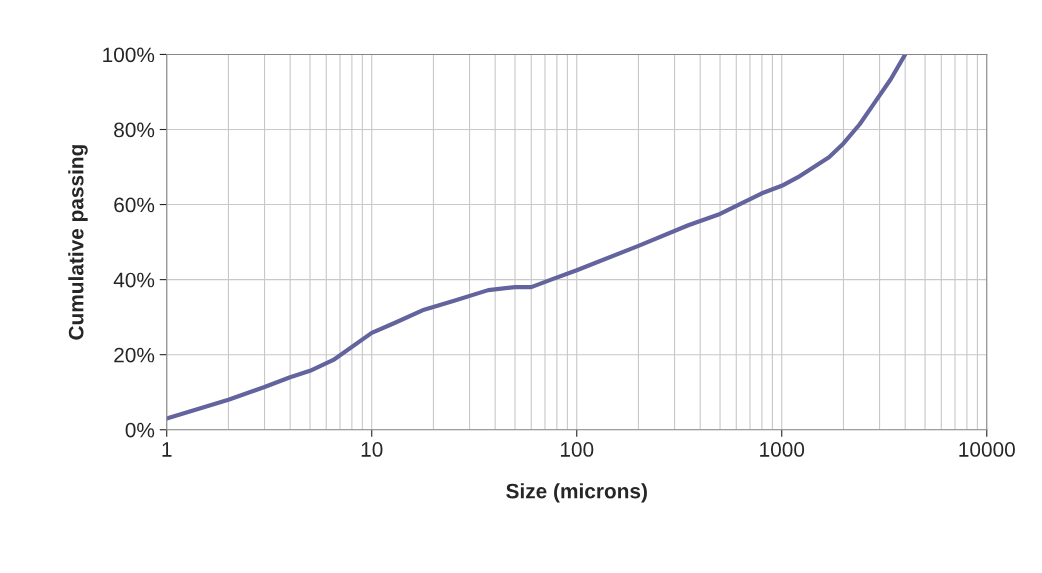  Describe the element at coordinates (782, 449) in the screenshot. I see `x-tick-label: 1000` at that location.